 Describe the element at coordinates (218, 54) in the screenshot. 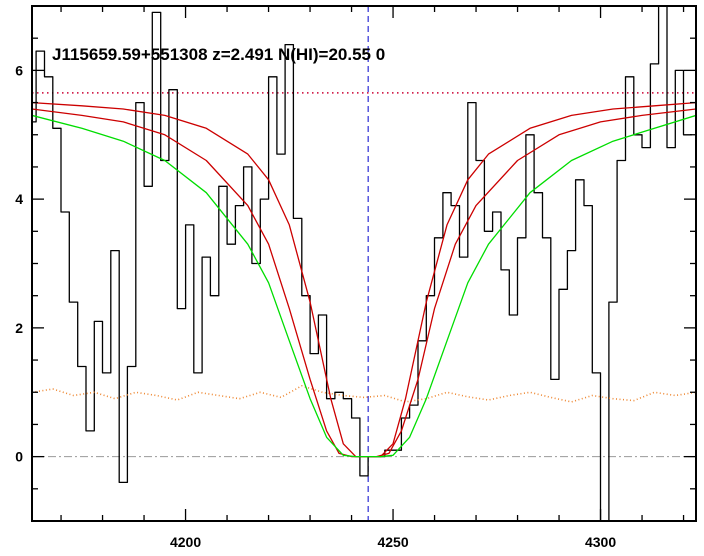

I see `chart-title: J115659.59+551308 z=2.491 N(HI)=20.55 0` at that location.